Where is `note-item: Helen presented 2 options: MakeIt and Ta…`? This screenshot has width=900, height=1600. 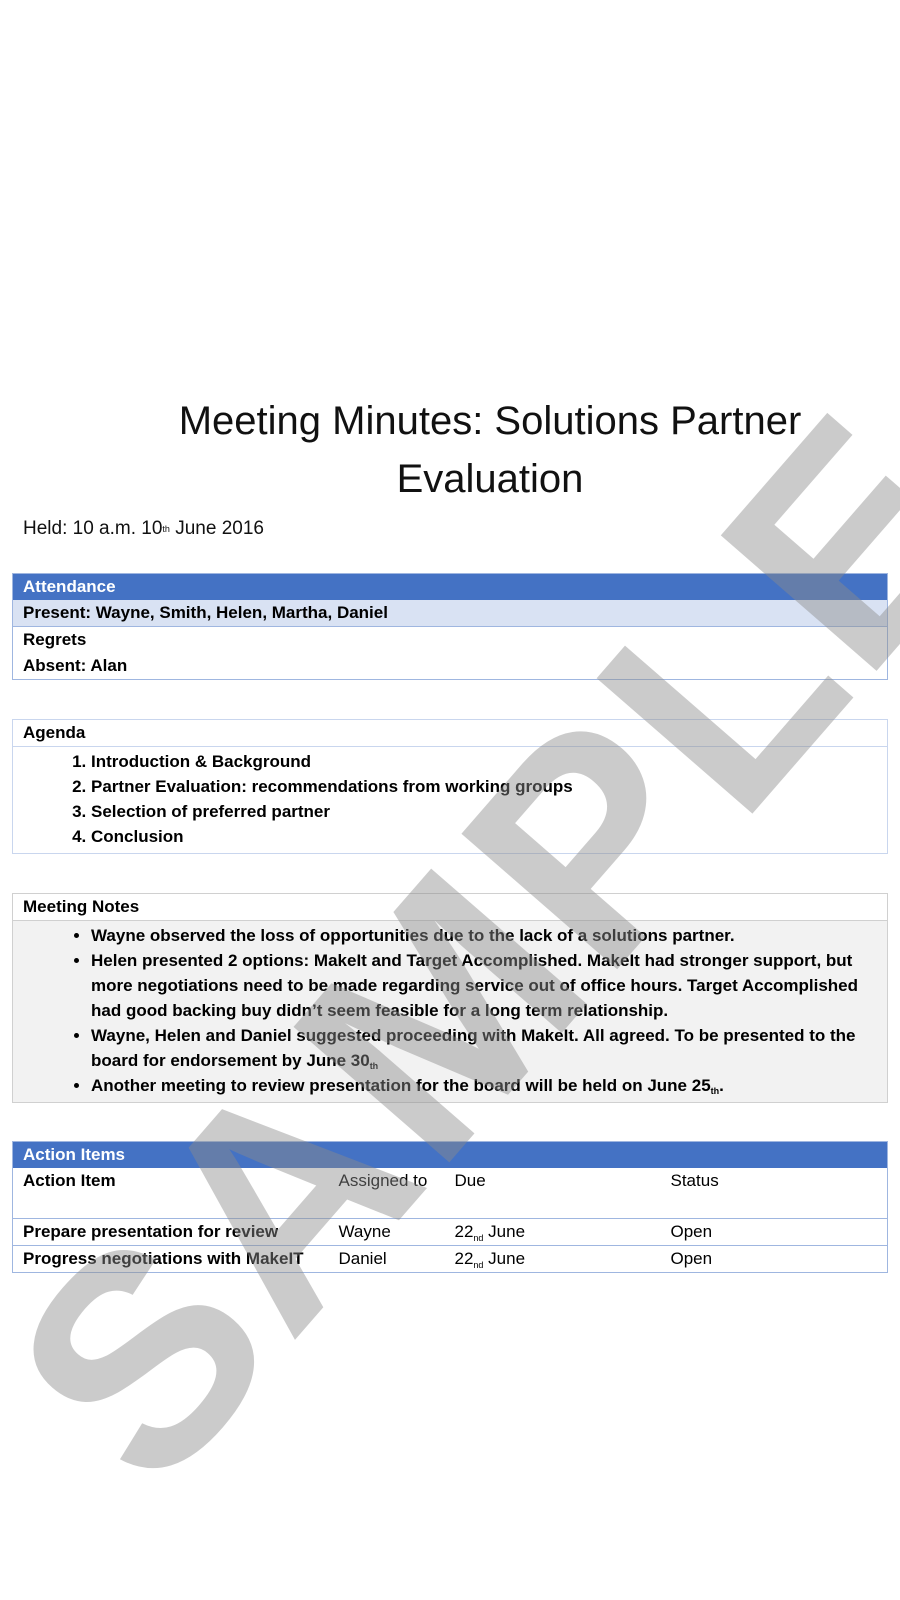 note-item: Helen presented 2 options: MakeIt and Ta… is located at coordinates (482, 985).